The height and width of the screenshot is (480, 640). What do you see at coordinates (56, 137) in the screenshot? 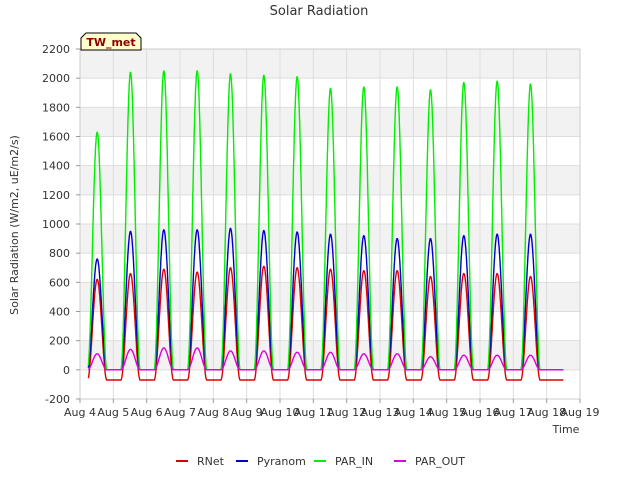
I see `y-tick-label: 1600` at bounding box center [56, 137].